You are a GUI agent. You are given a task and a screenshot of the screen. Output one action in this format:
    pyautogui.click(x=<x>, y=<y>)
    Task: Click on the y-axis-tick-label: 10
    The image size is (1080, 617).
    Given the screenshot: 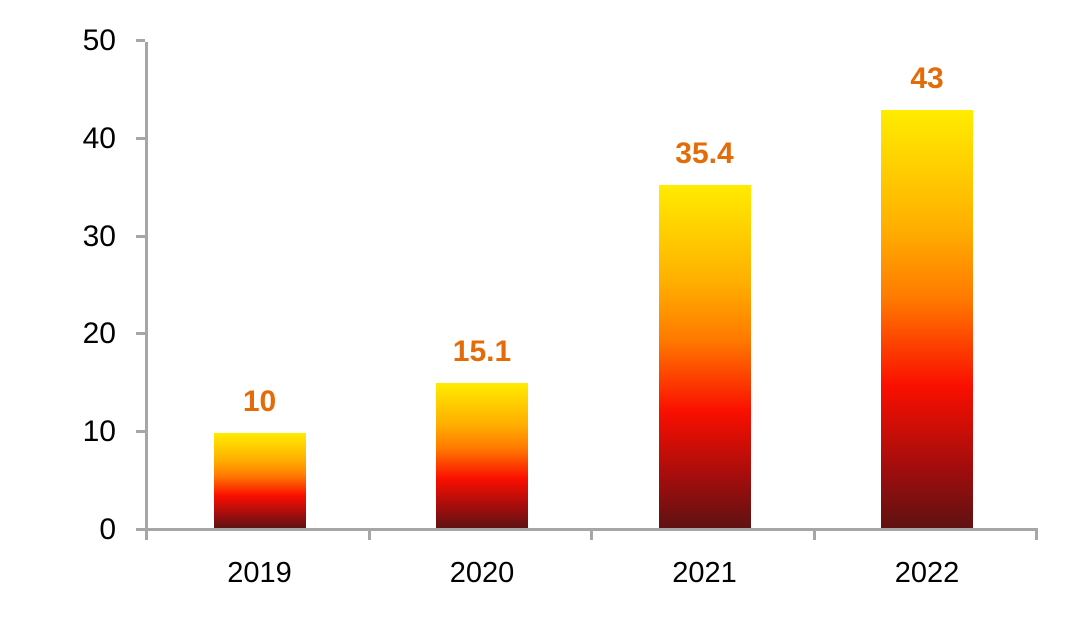 What is the action you would take?
    pyautogui.click(x=99, y=432)
    